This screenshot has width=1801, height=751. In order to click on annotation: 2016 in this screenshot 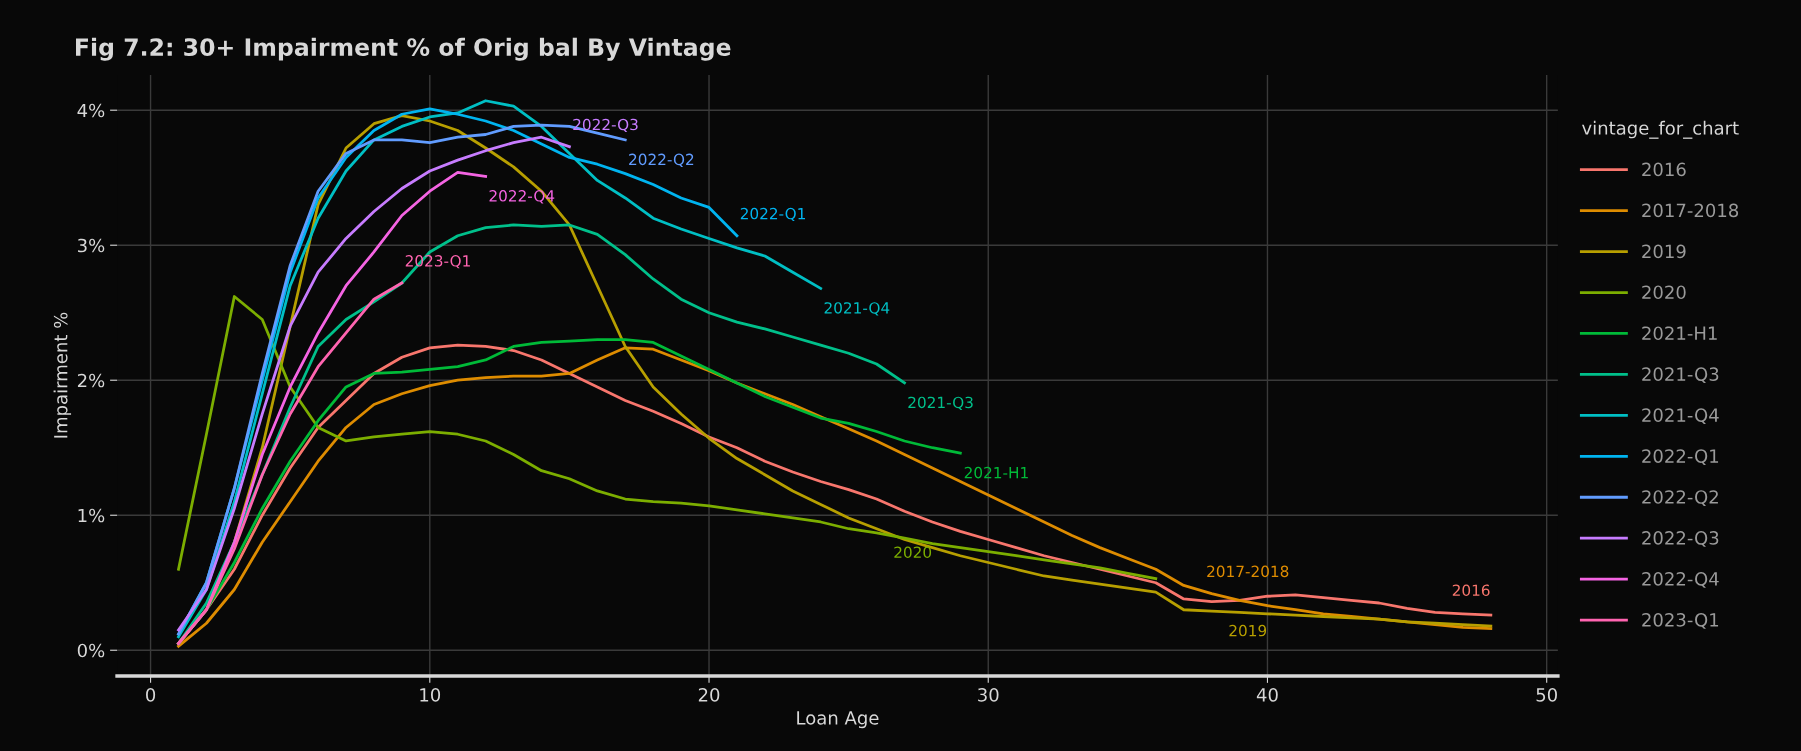, I will do `click(1471, 590)`.